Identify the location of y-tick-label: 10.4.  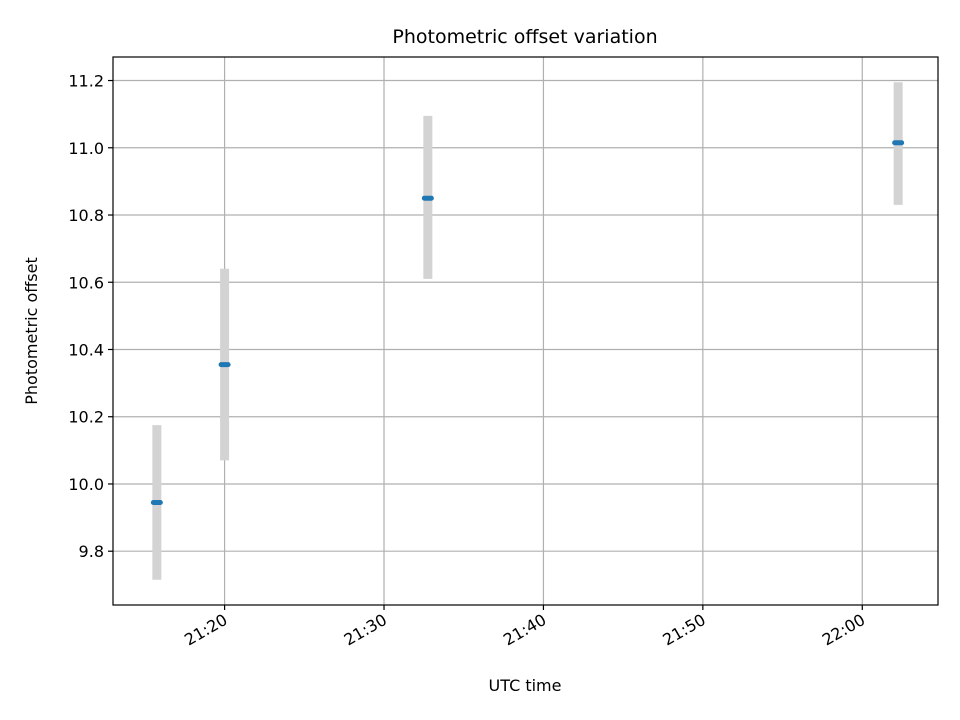
(86, 349).